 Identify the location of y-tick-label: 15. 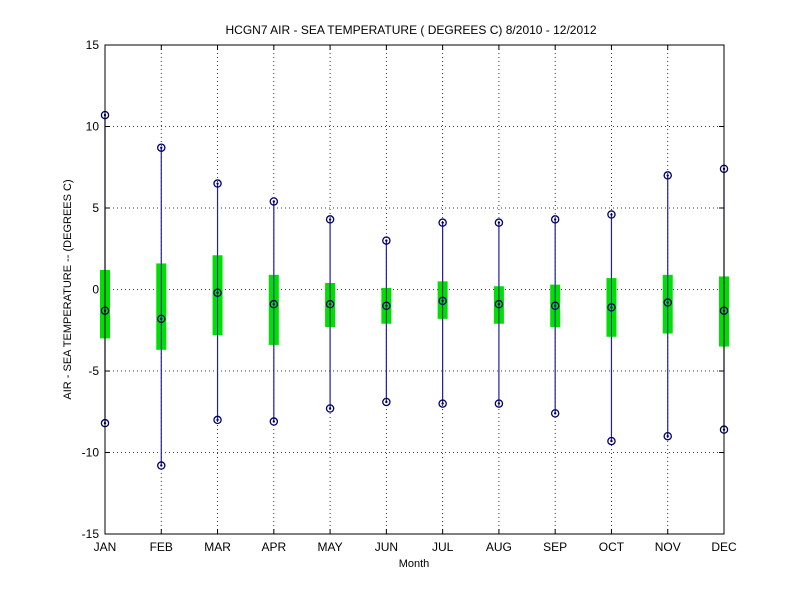
(93, 45).